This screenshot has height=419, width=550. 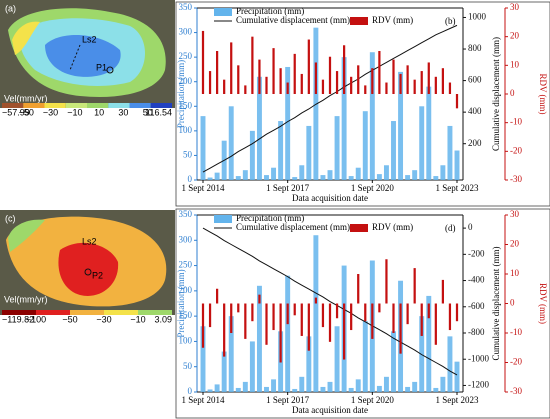 I want to click on y2-axis-label: Cumulative displacement (mm), so click(x=496, y=94).